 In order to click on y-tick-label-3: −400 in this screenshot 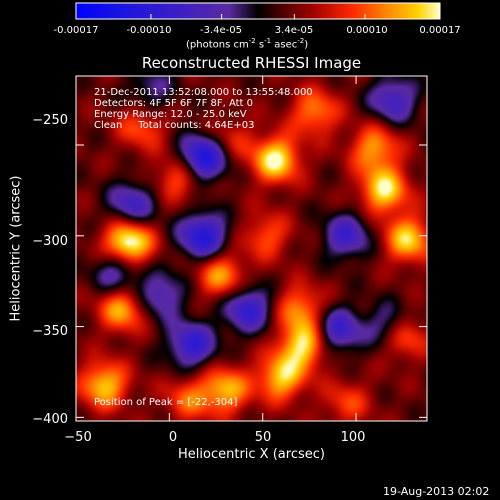, I will do `click(50, 419)`.